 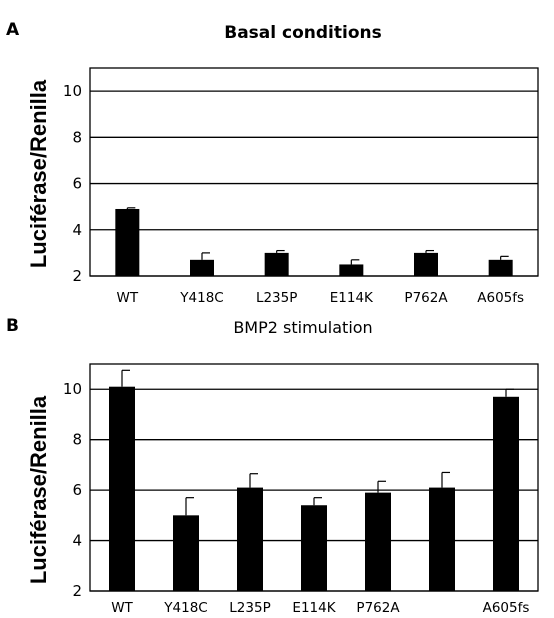 I want to click on panel-b-title: BMP2 stimulation, so click(x=302, y=327).